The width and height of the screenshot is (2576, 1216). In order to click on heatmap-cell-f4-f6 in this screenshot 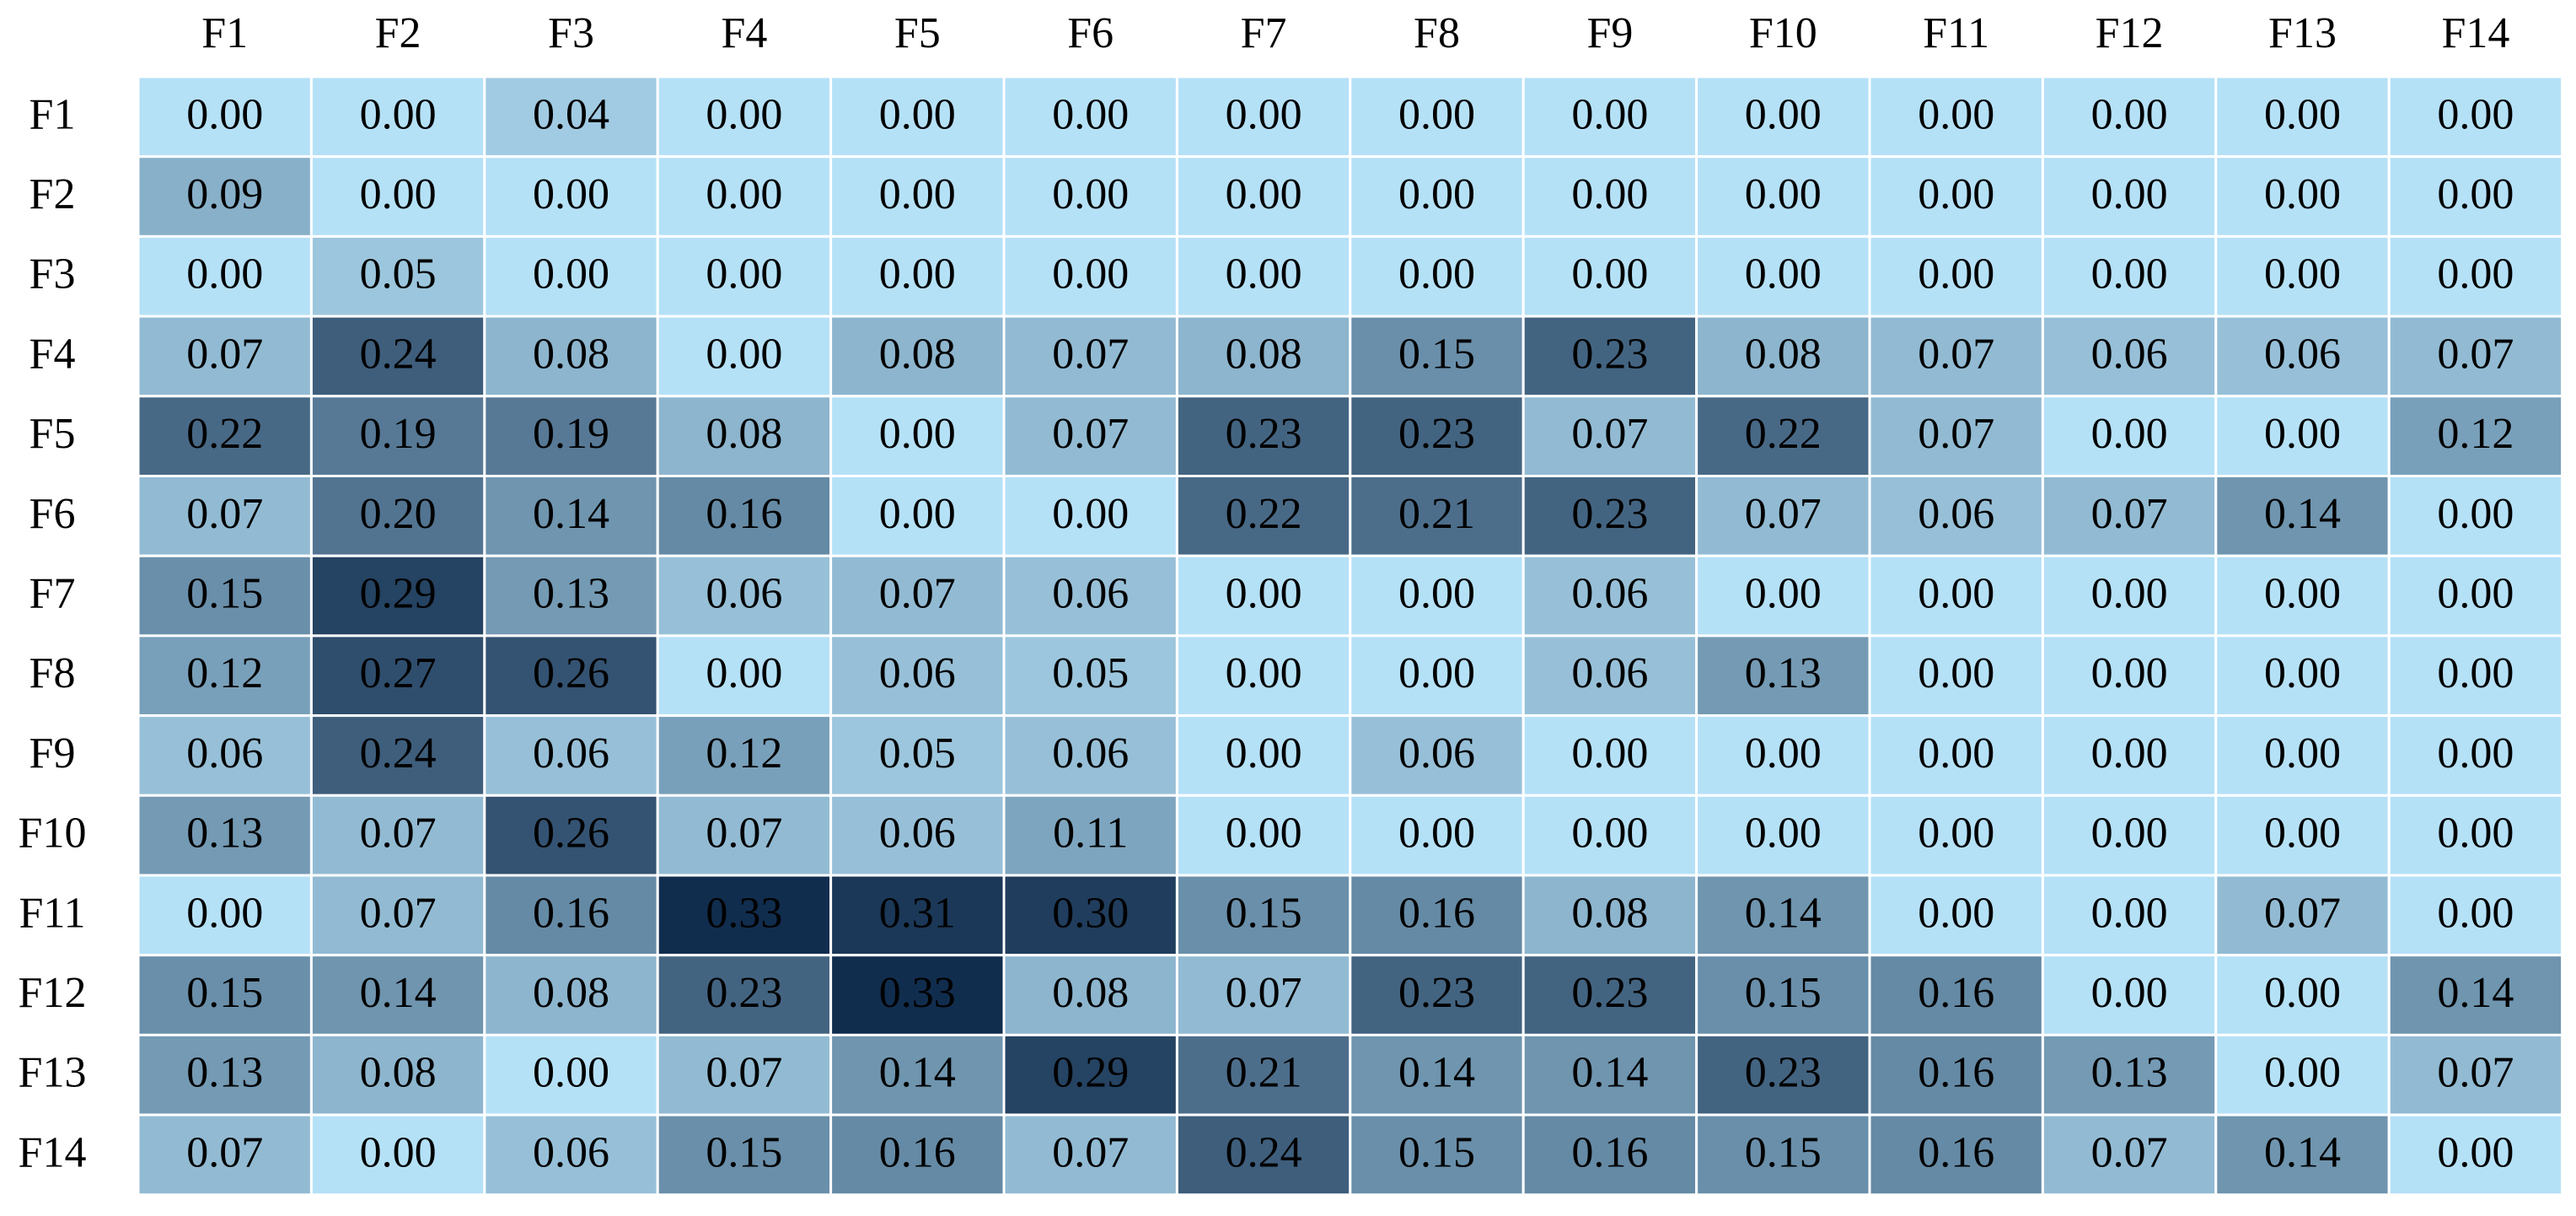, I will do `click(1090, 356)`.